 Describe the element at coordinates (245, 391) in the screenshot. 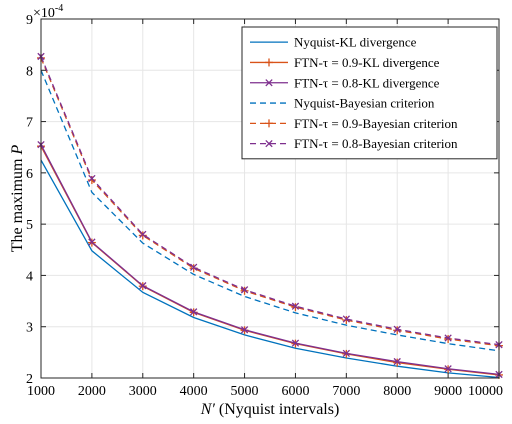

I see `x-tick-label: 5000` at that location.